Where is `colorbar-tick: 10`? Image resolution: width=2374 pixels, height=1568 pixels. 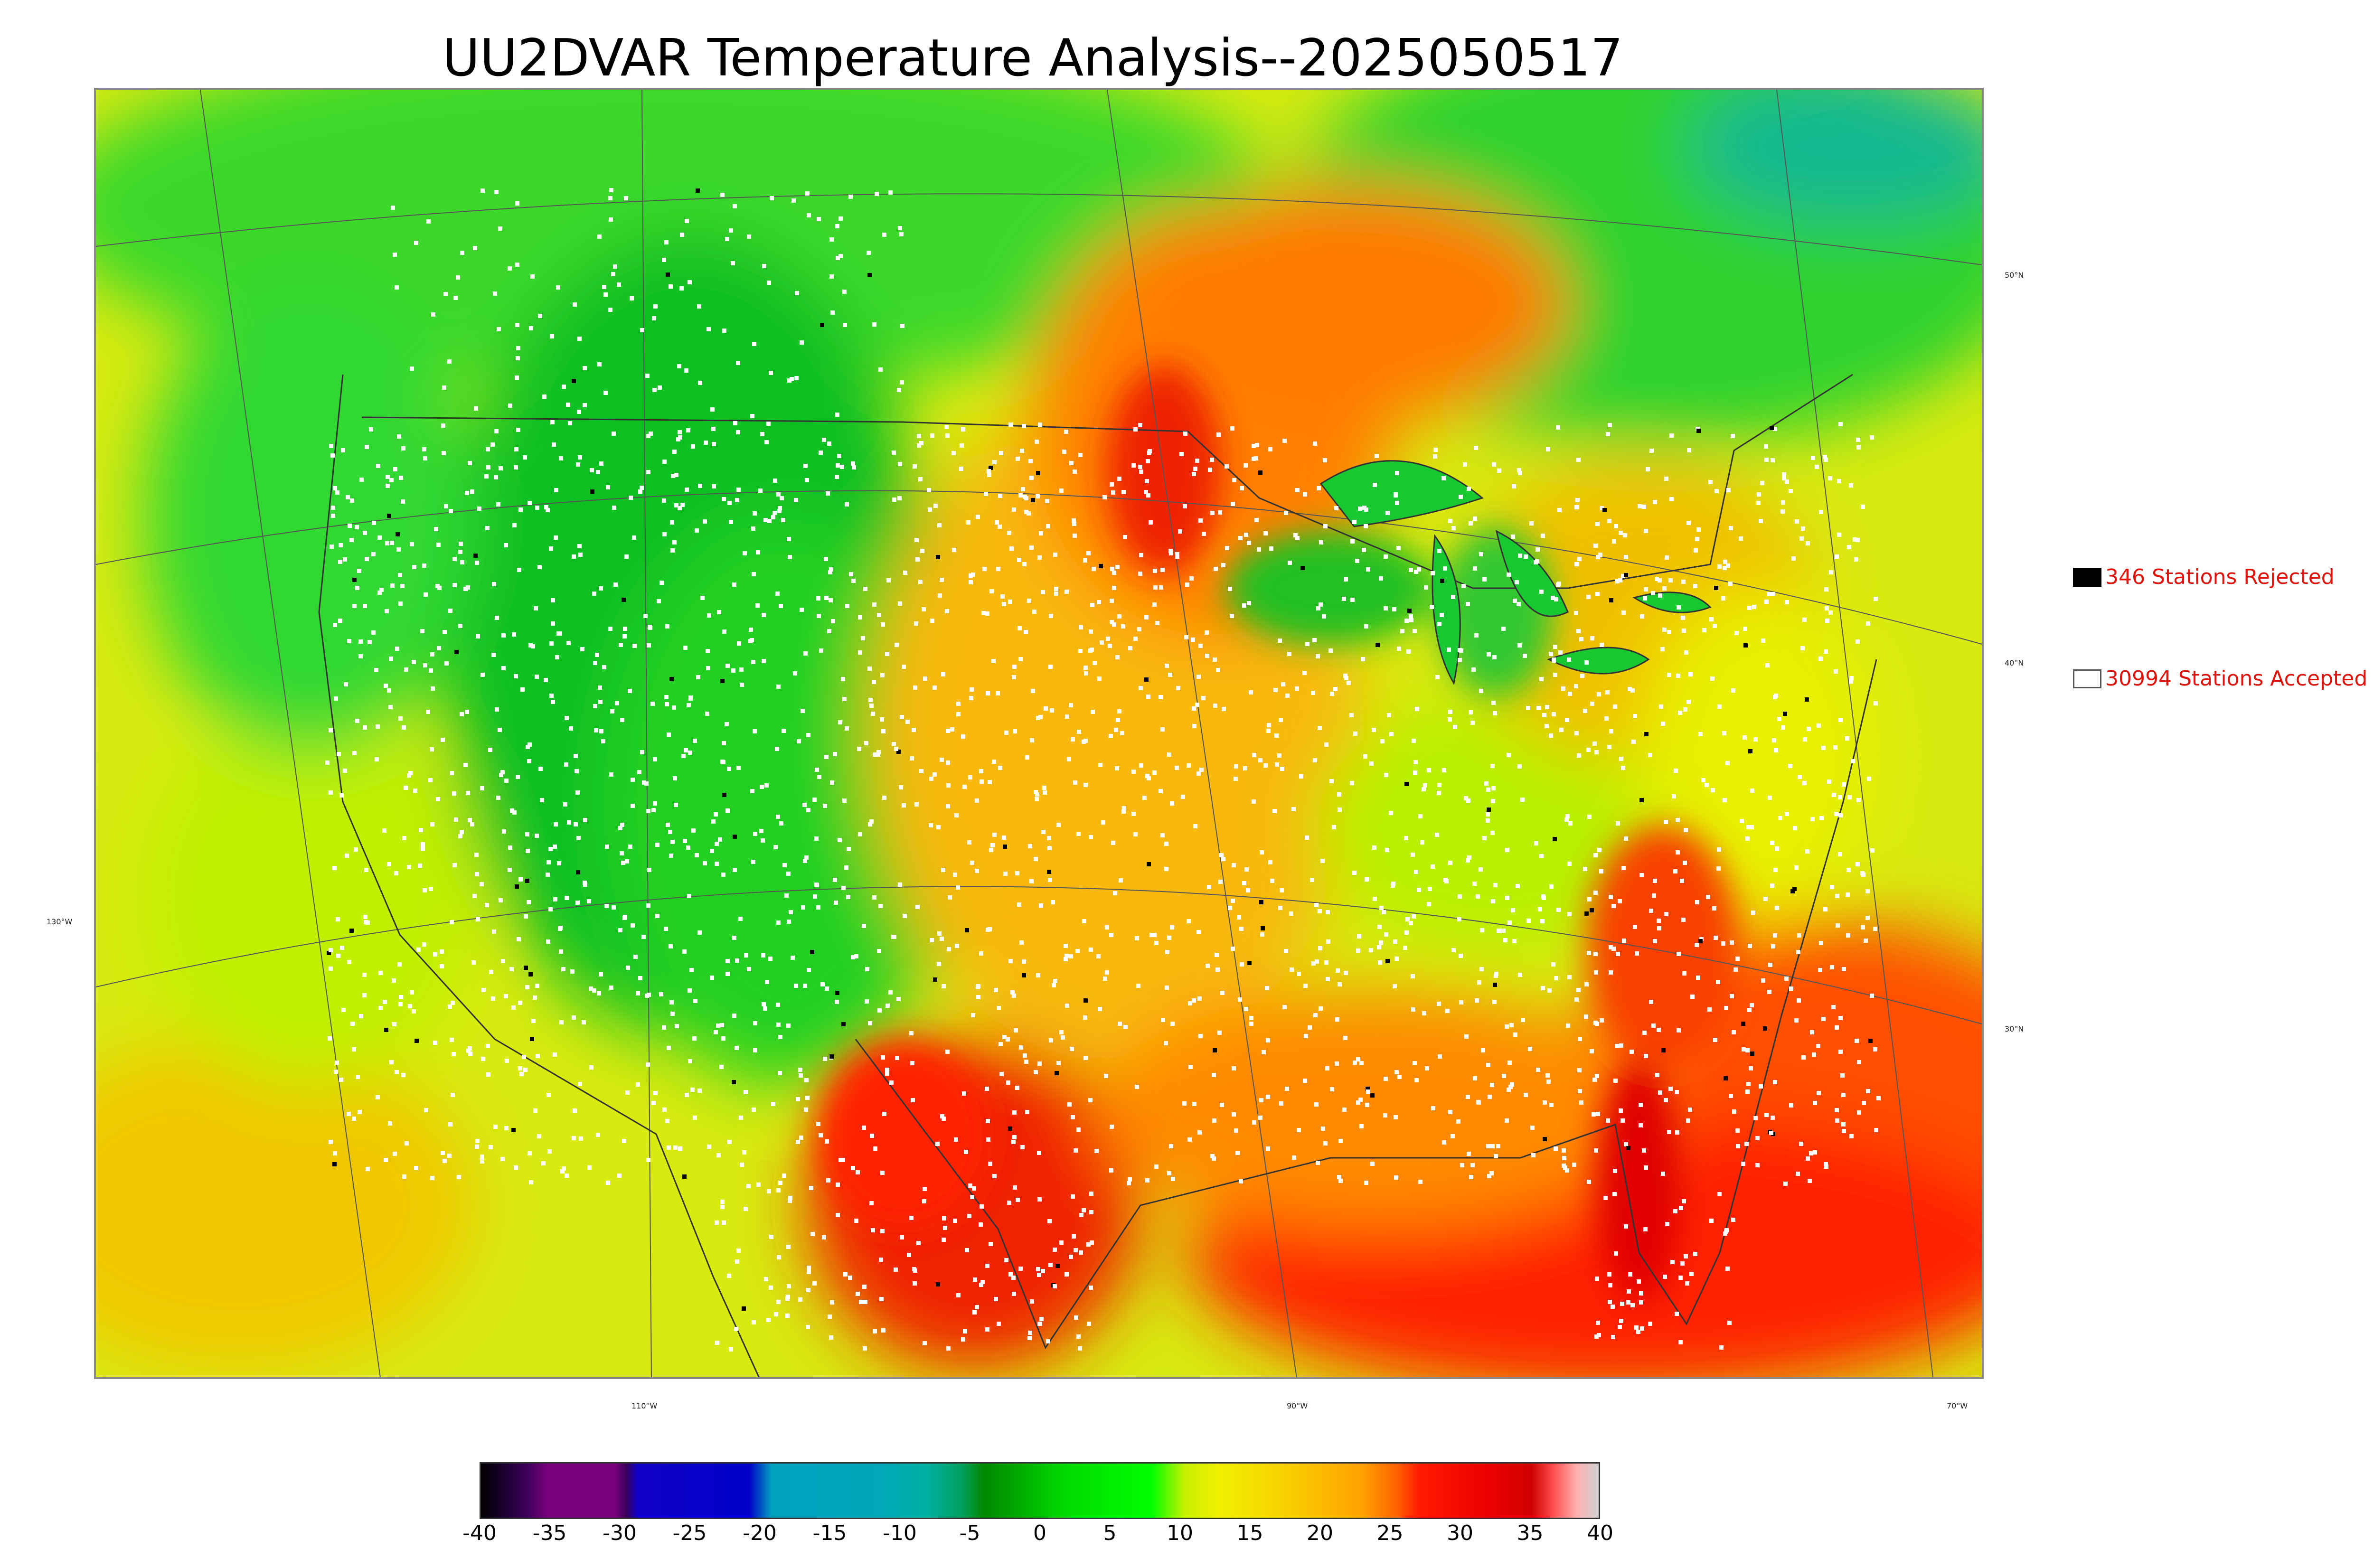 colorbar-tick: 10 is located at coordinates (1180, 1533).